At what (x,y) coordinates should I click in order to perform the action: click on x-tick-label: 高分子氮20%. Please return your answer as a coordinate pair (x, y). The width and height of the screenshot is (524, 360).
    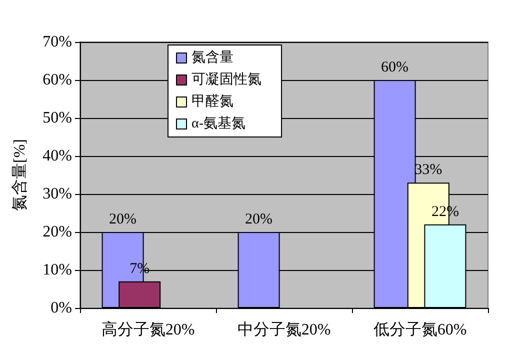
    Looking at the image, I should click on (148, 329).